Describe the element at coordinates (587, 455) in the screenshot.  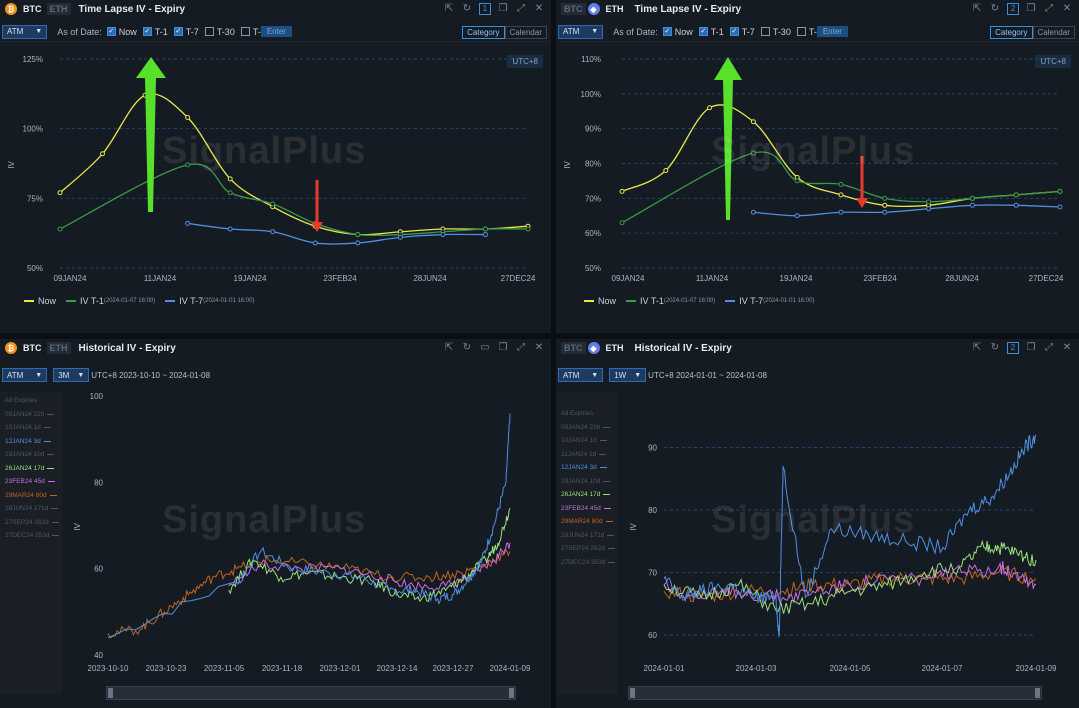
I see `expiry-item: 11JAN24 2d` at that location.